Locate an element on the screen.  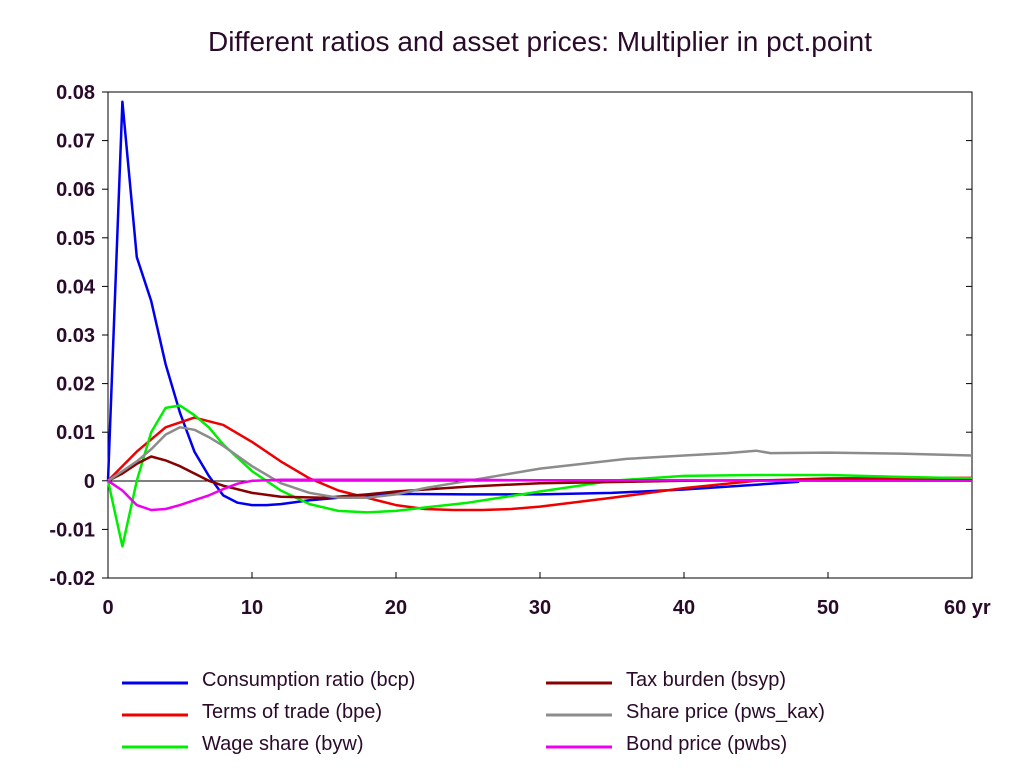
legend-label: Wage share (byw) is located at coordinates (283, 744).